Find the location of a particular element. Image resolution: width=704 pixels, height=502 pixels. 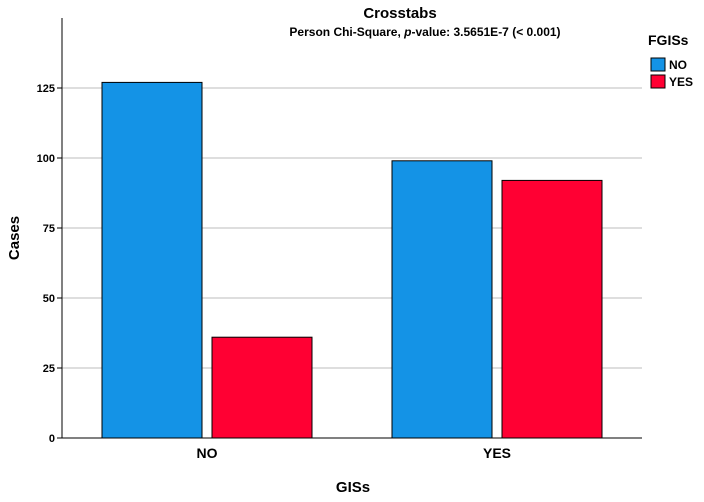

bar-no-yes is located at coordinates (262, 387).